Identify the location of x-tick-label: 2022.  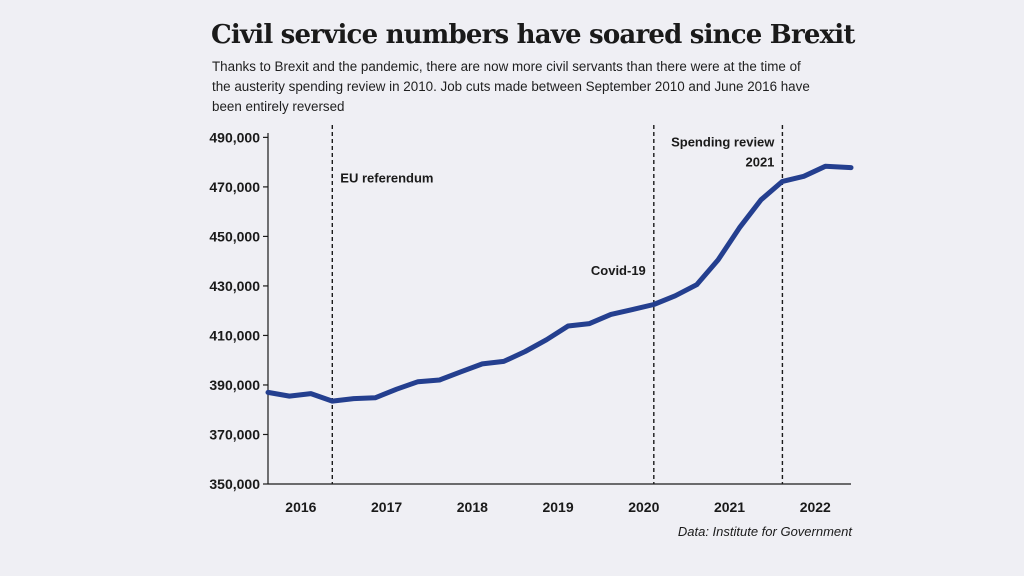
(815, 507).